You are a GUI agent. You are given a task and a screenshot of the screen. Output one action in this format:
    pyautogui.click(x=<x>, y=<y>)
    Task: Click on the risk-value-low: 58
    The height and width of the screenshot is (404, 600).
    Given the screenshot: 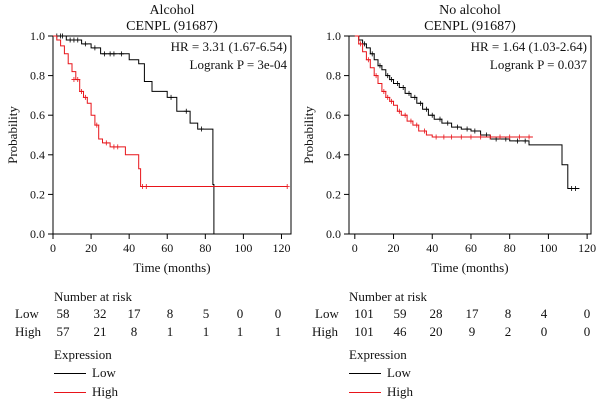 What is the action you would take?
    pyautogui.click(x=63, y=313)
    